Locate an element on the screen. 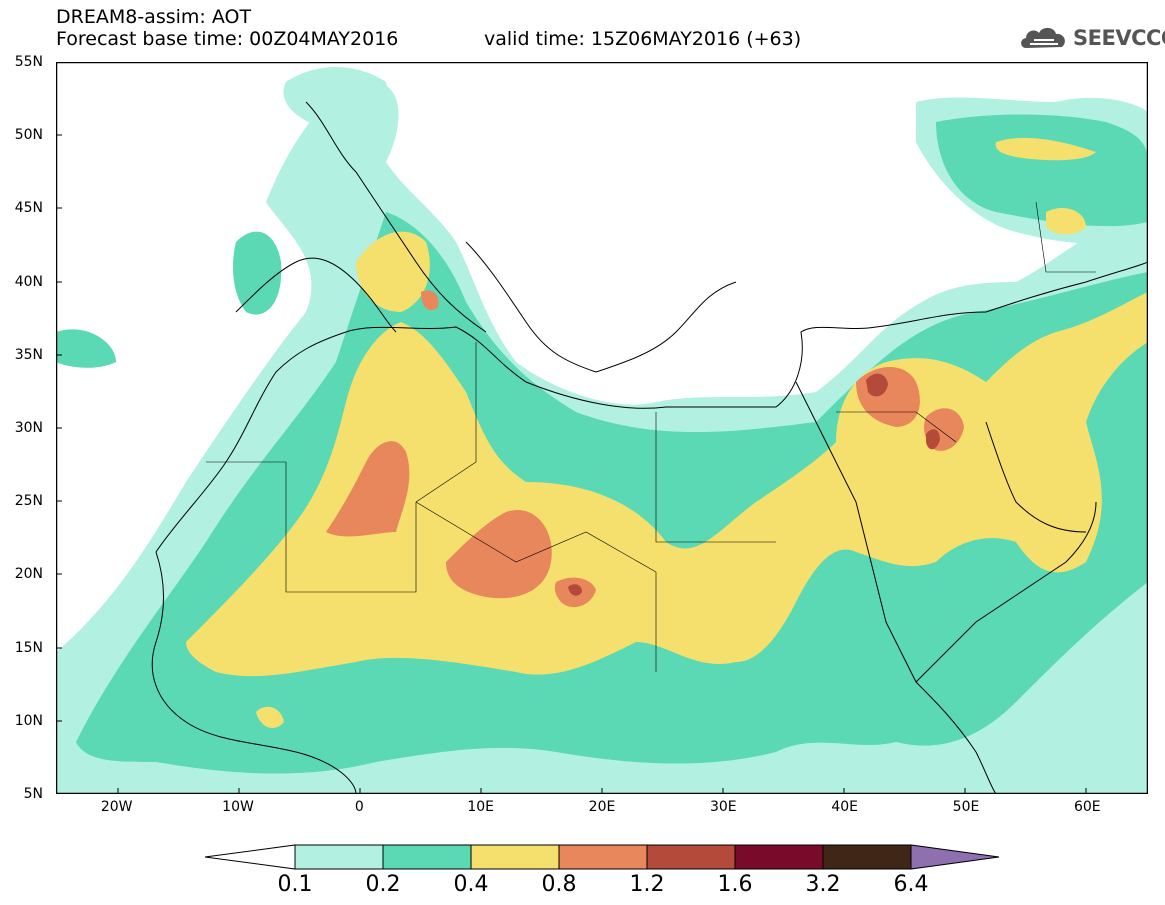  colorbar is located at coordinates (602, 857).